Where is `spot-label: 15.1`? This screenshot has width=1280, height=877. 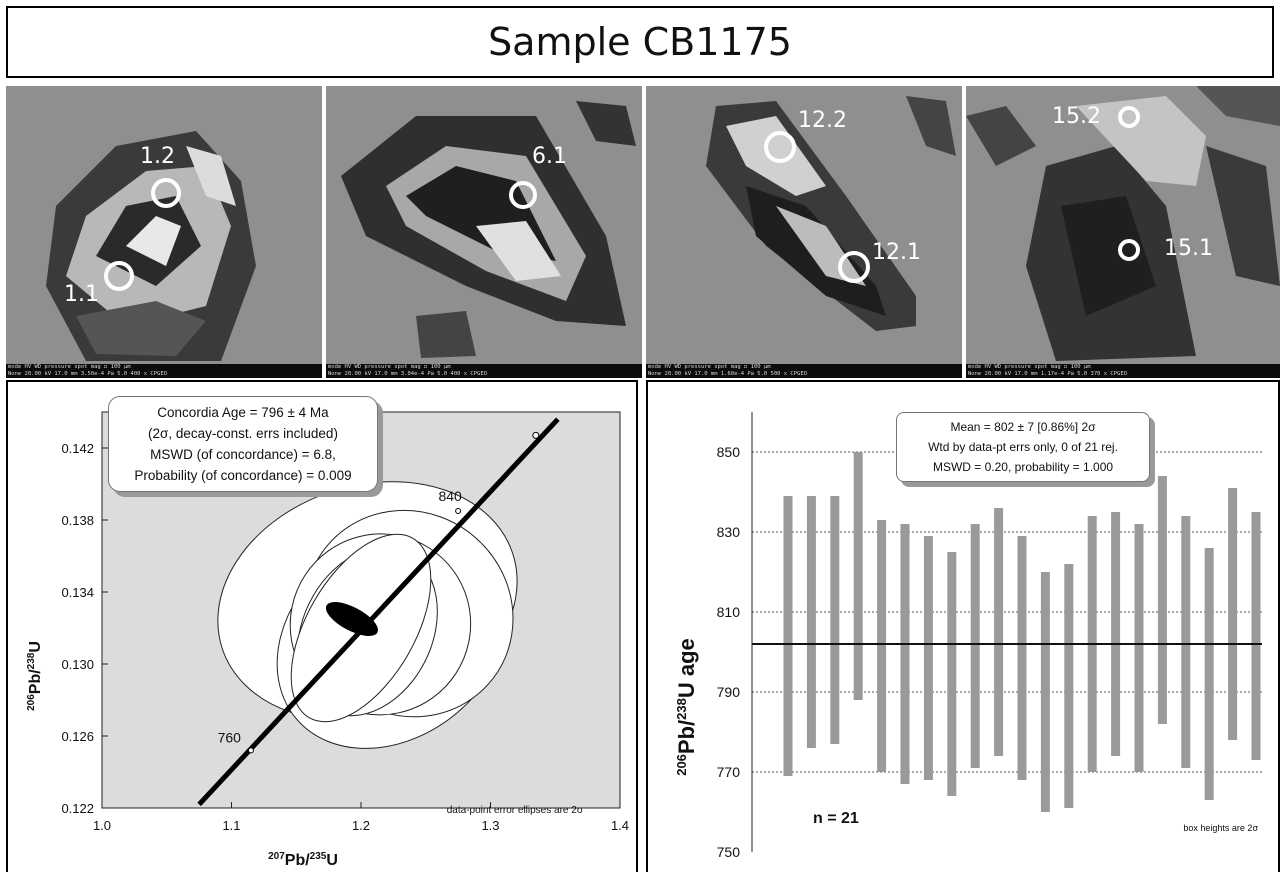
spot-label: 15.1 is located at coordinates (1188, 248).